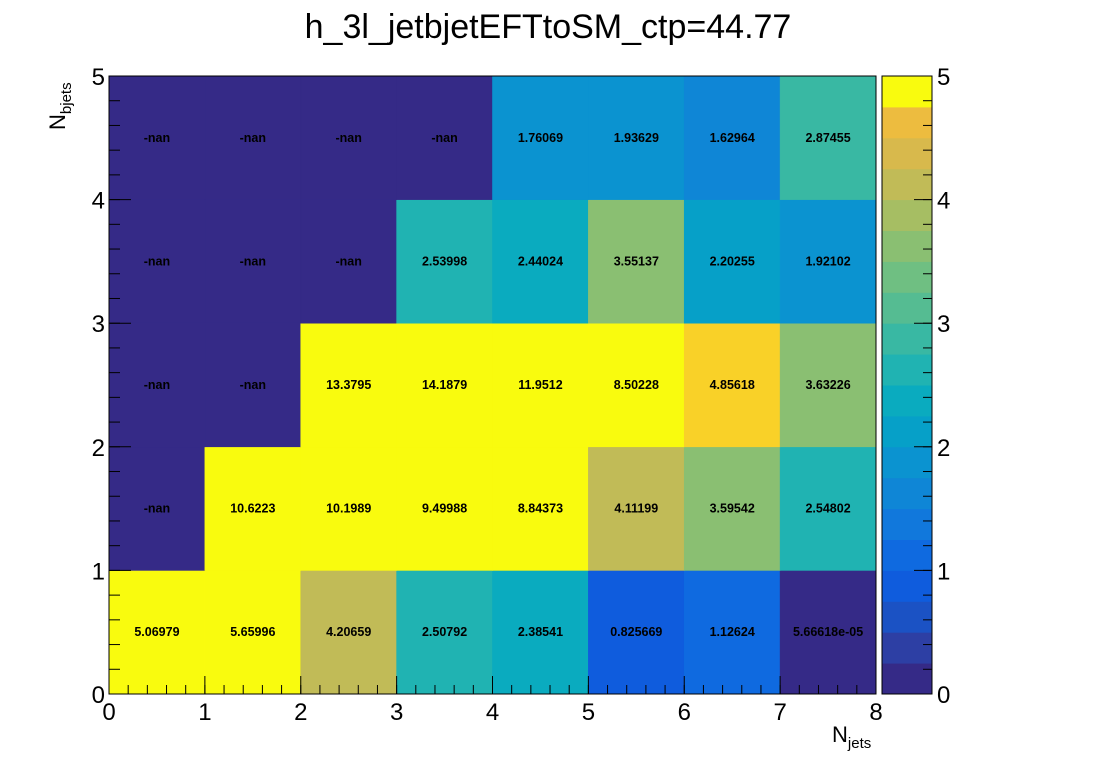  What do you see at coordinates (943, 571) in the screenshot?
I see `color-scale-tick-label: 1` at bounding box center [943, 571].